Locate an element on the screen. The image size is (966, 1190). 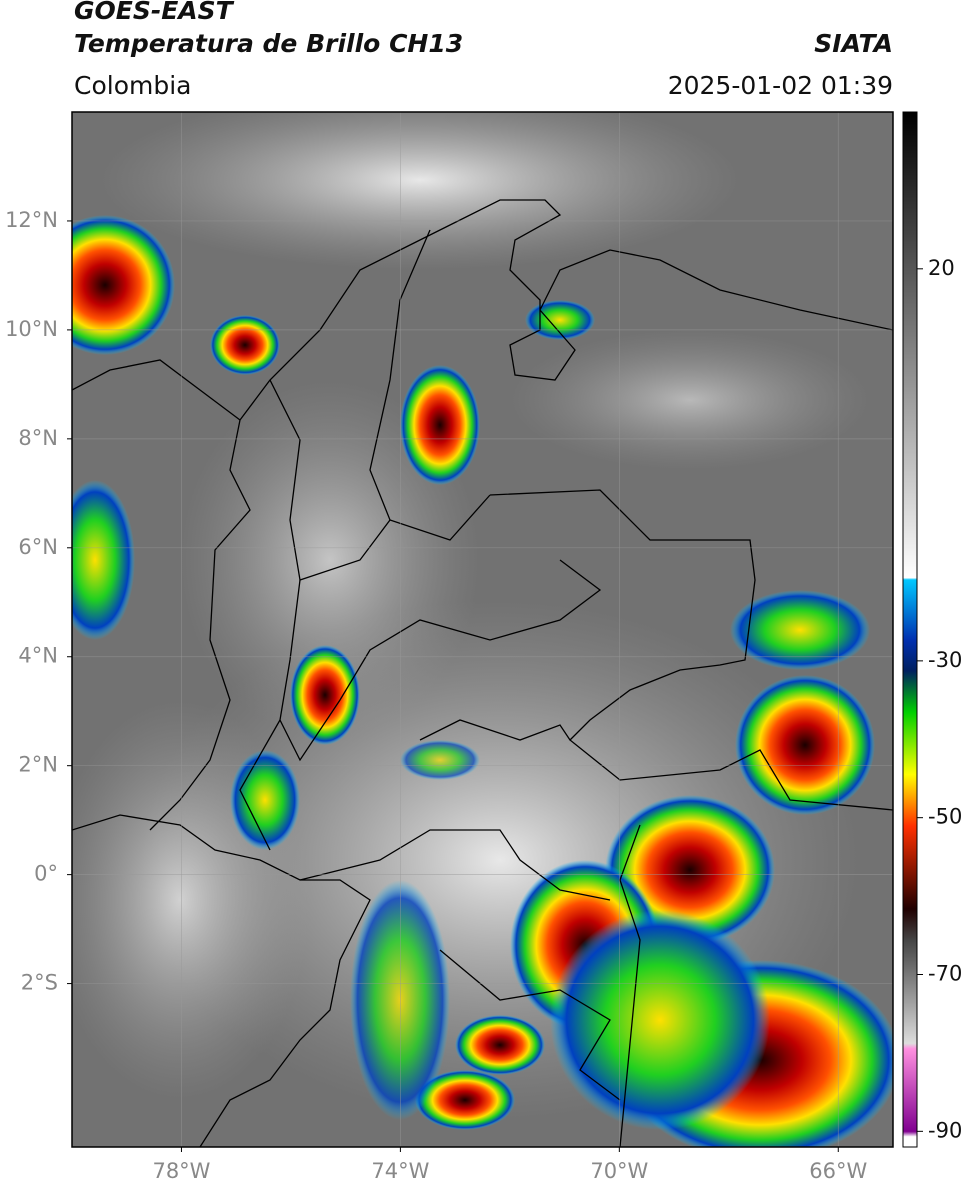
lon-tick-label: 74°W is located at coordinates (400, 1171).